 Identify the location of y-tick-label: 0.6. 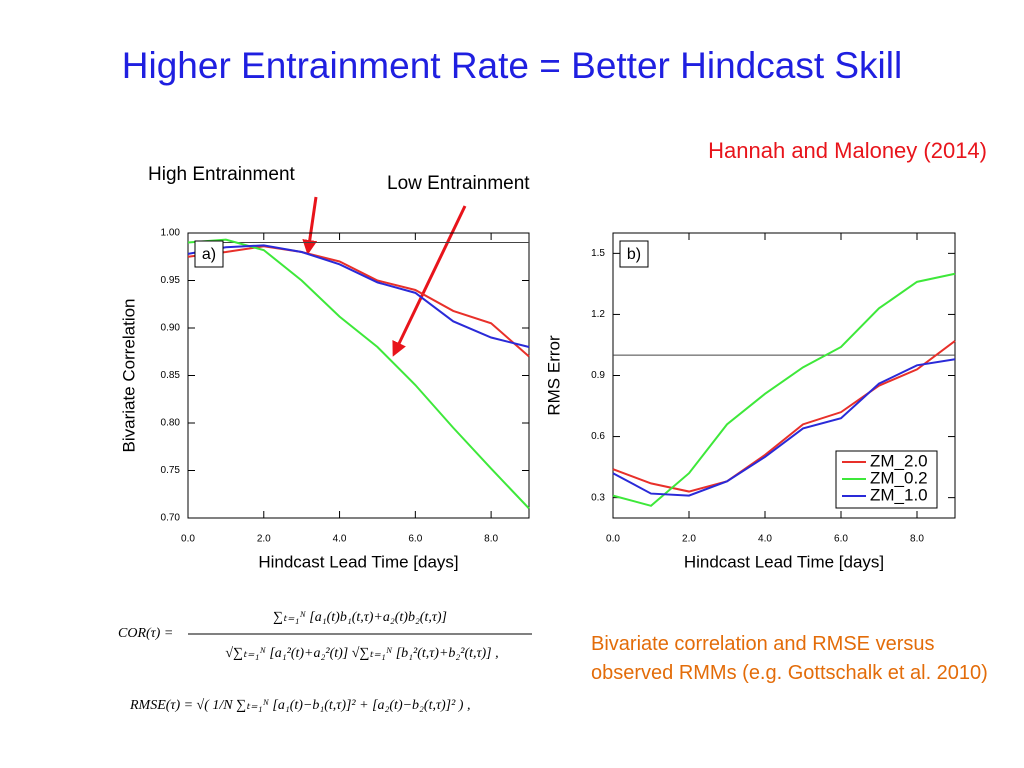
(598, 436).